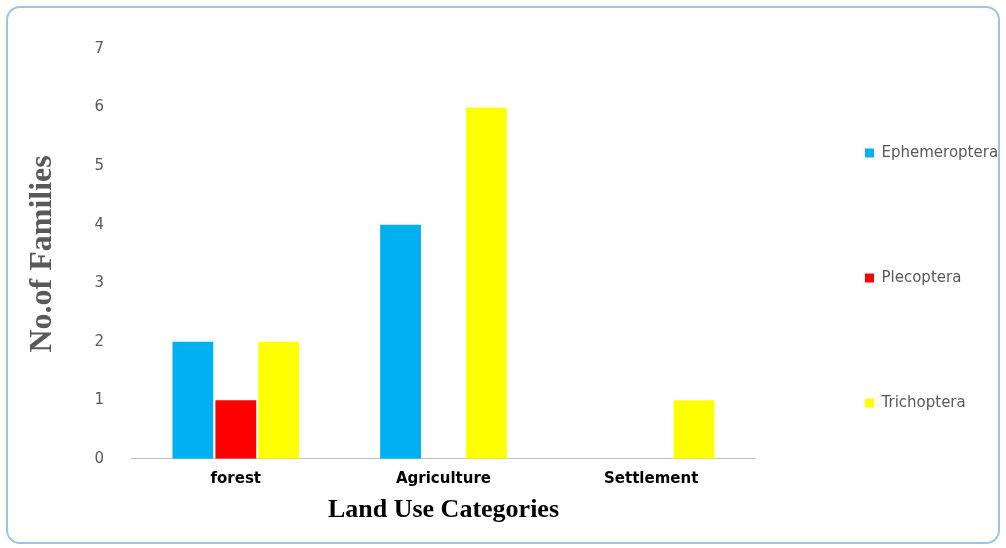  What do you see at coordinates (99, 47) in the screenshot?
I see `y-tick-label: 7` at bounding box center [99, 47].